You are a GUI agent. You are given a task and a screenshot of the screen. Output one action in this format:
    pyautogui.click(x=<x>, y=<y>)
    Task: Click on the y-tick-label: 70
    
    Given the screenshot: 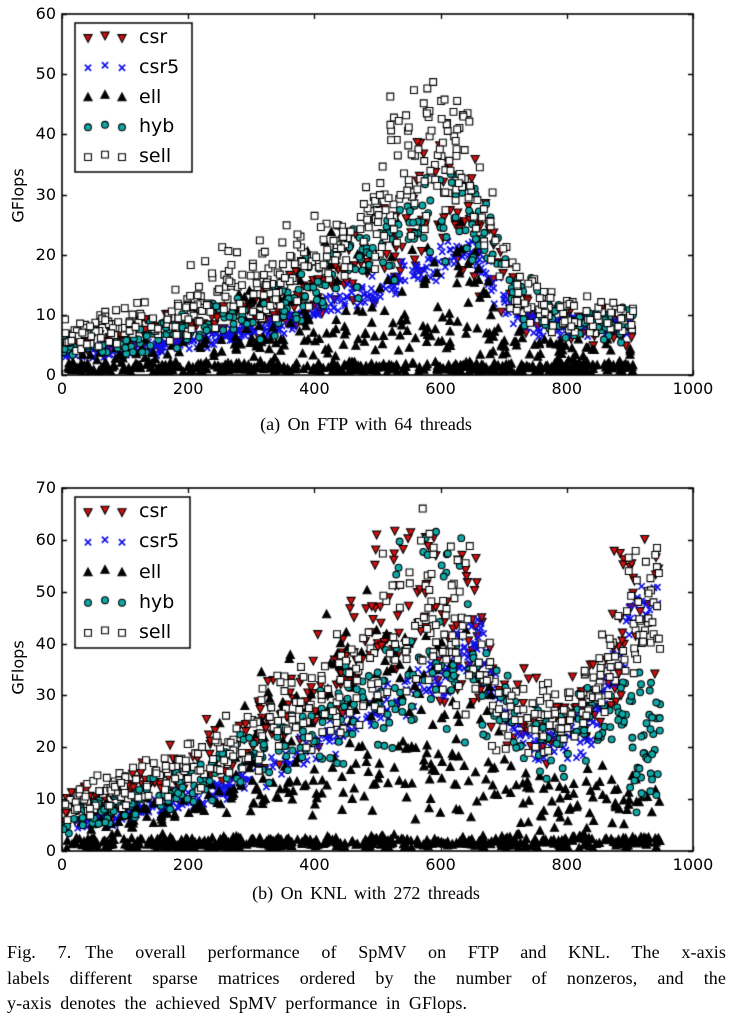 What is the action you would take?
    pyautogui.click(x=45, y=487)
    